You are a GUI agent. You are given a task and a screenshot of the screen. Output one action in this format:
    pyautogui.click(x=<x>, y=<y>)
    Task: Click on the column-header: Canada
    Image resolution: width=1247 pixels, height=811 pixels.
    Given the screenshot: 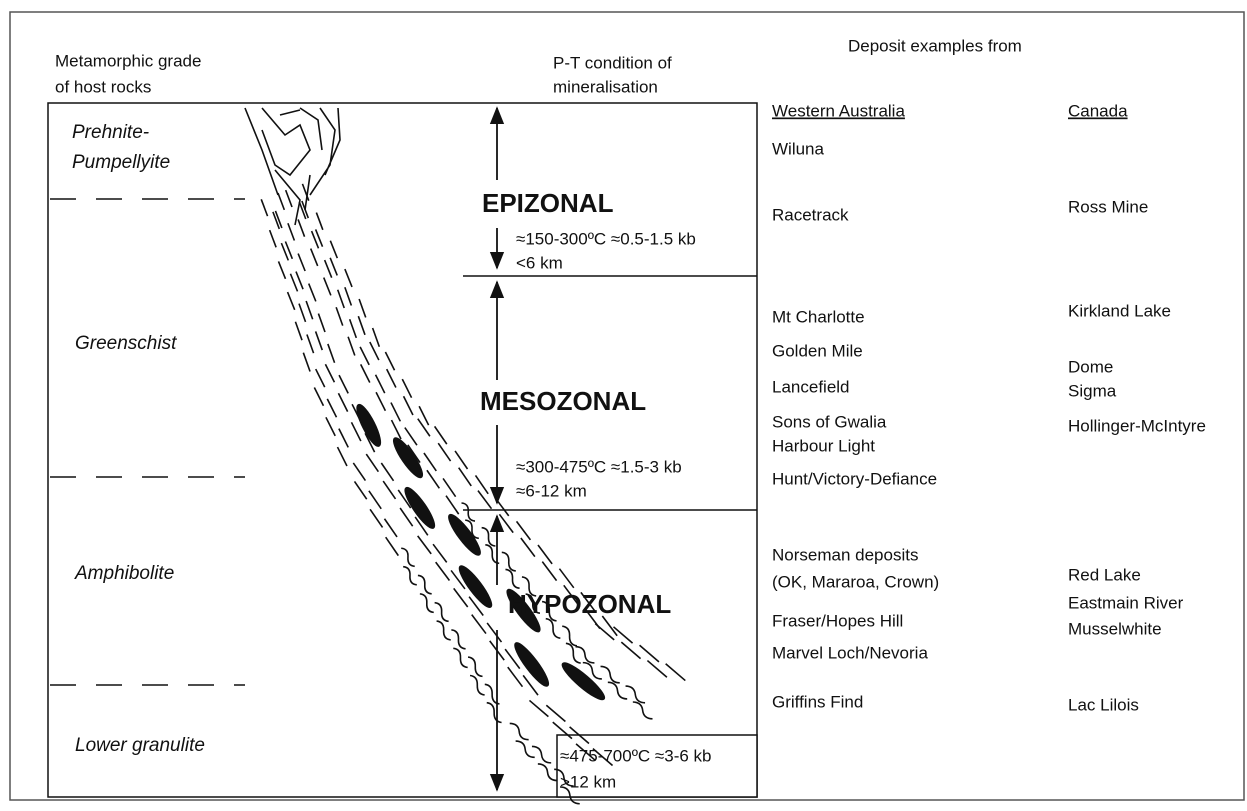 What is the action you would take?
    pyautogui.click(x=1098, y=110)
    